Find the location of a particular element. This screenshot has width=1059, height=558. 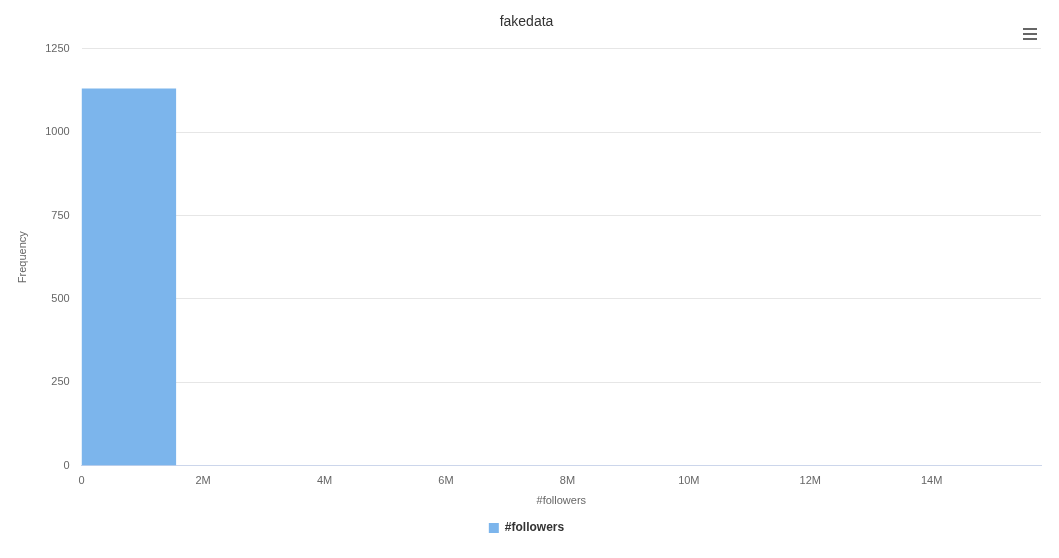

y-tick-label: 500 is located at coordinates (60, 297).